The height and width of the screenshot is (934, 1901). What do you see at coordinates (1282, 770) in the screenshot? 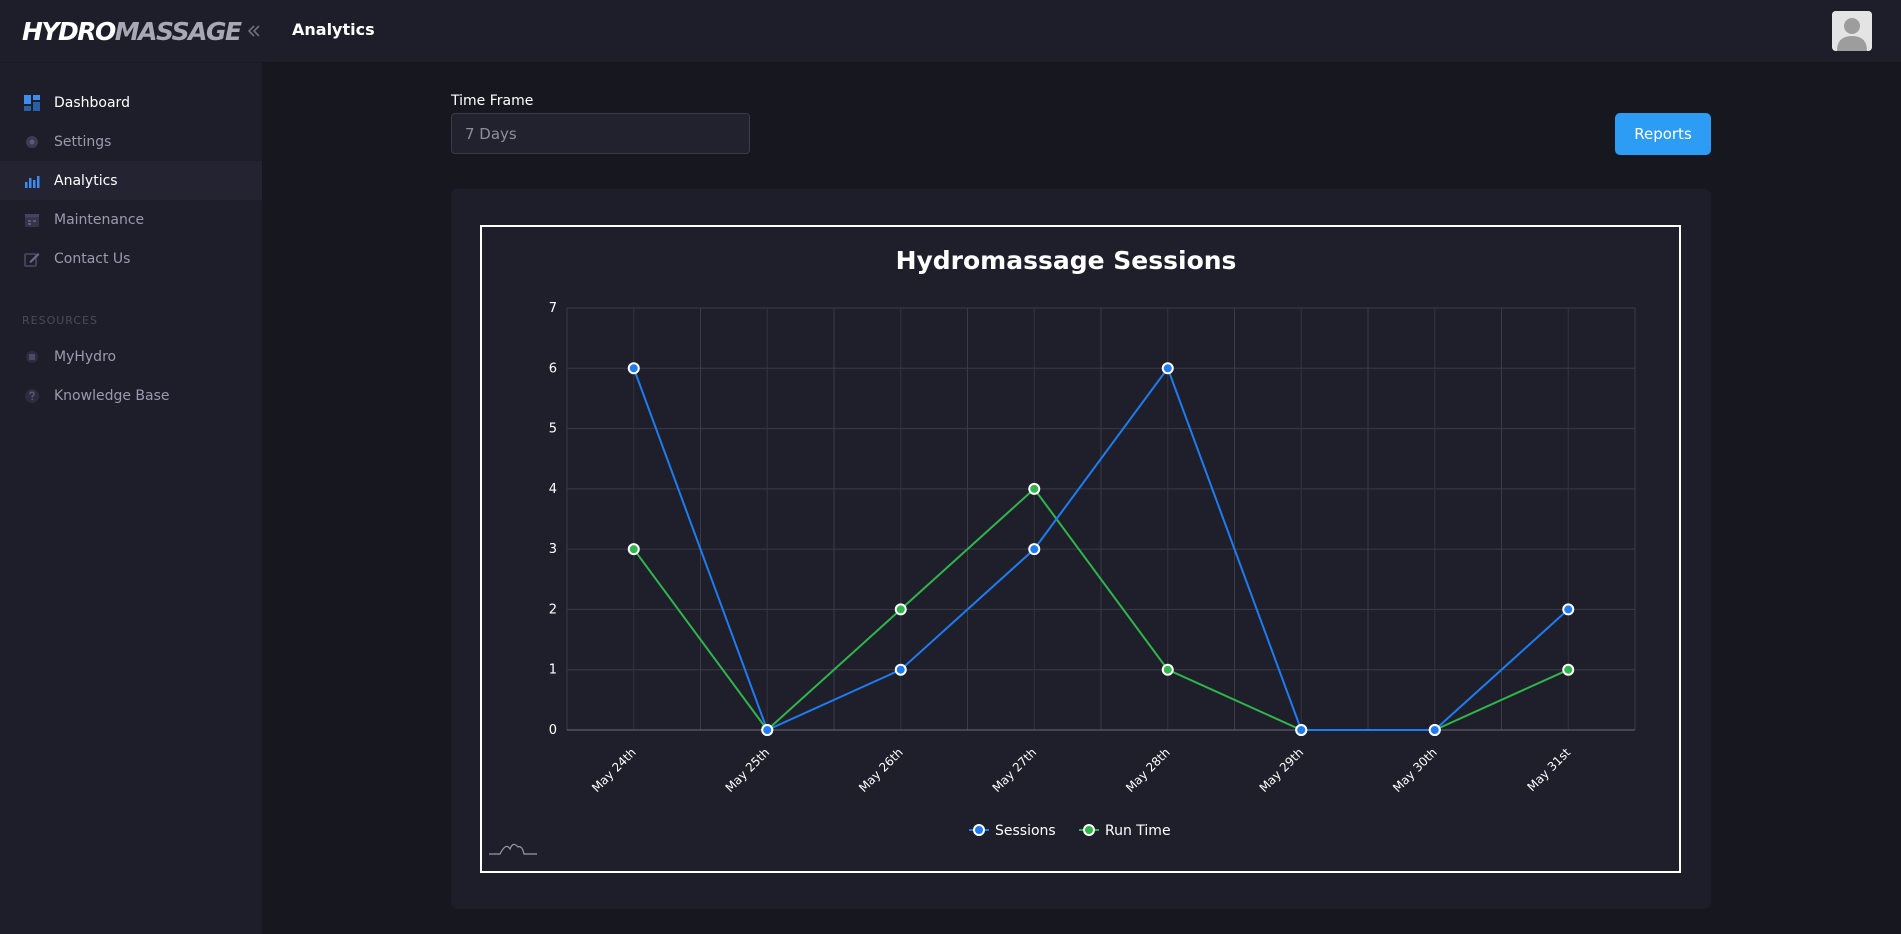
I see `x-tick-label: May 29th` at bounding box center [1282, 770].